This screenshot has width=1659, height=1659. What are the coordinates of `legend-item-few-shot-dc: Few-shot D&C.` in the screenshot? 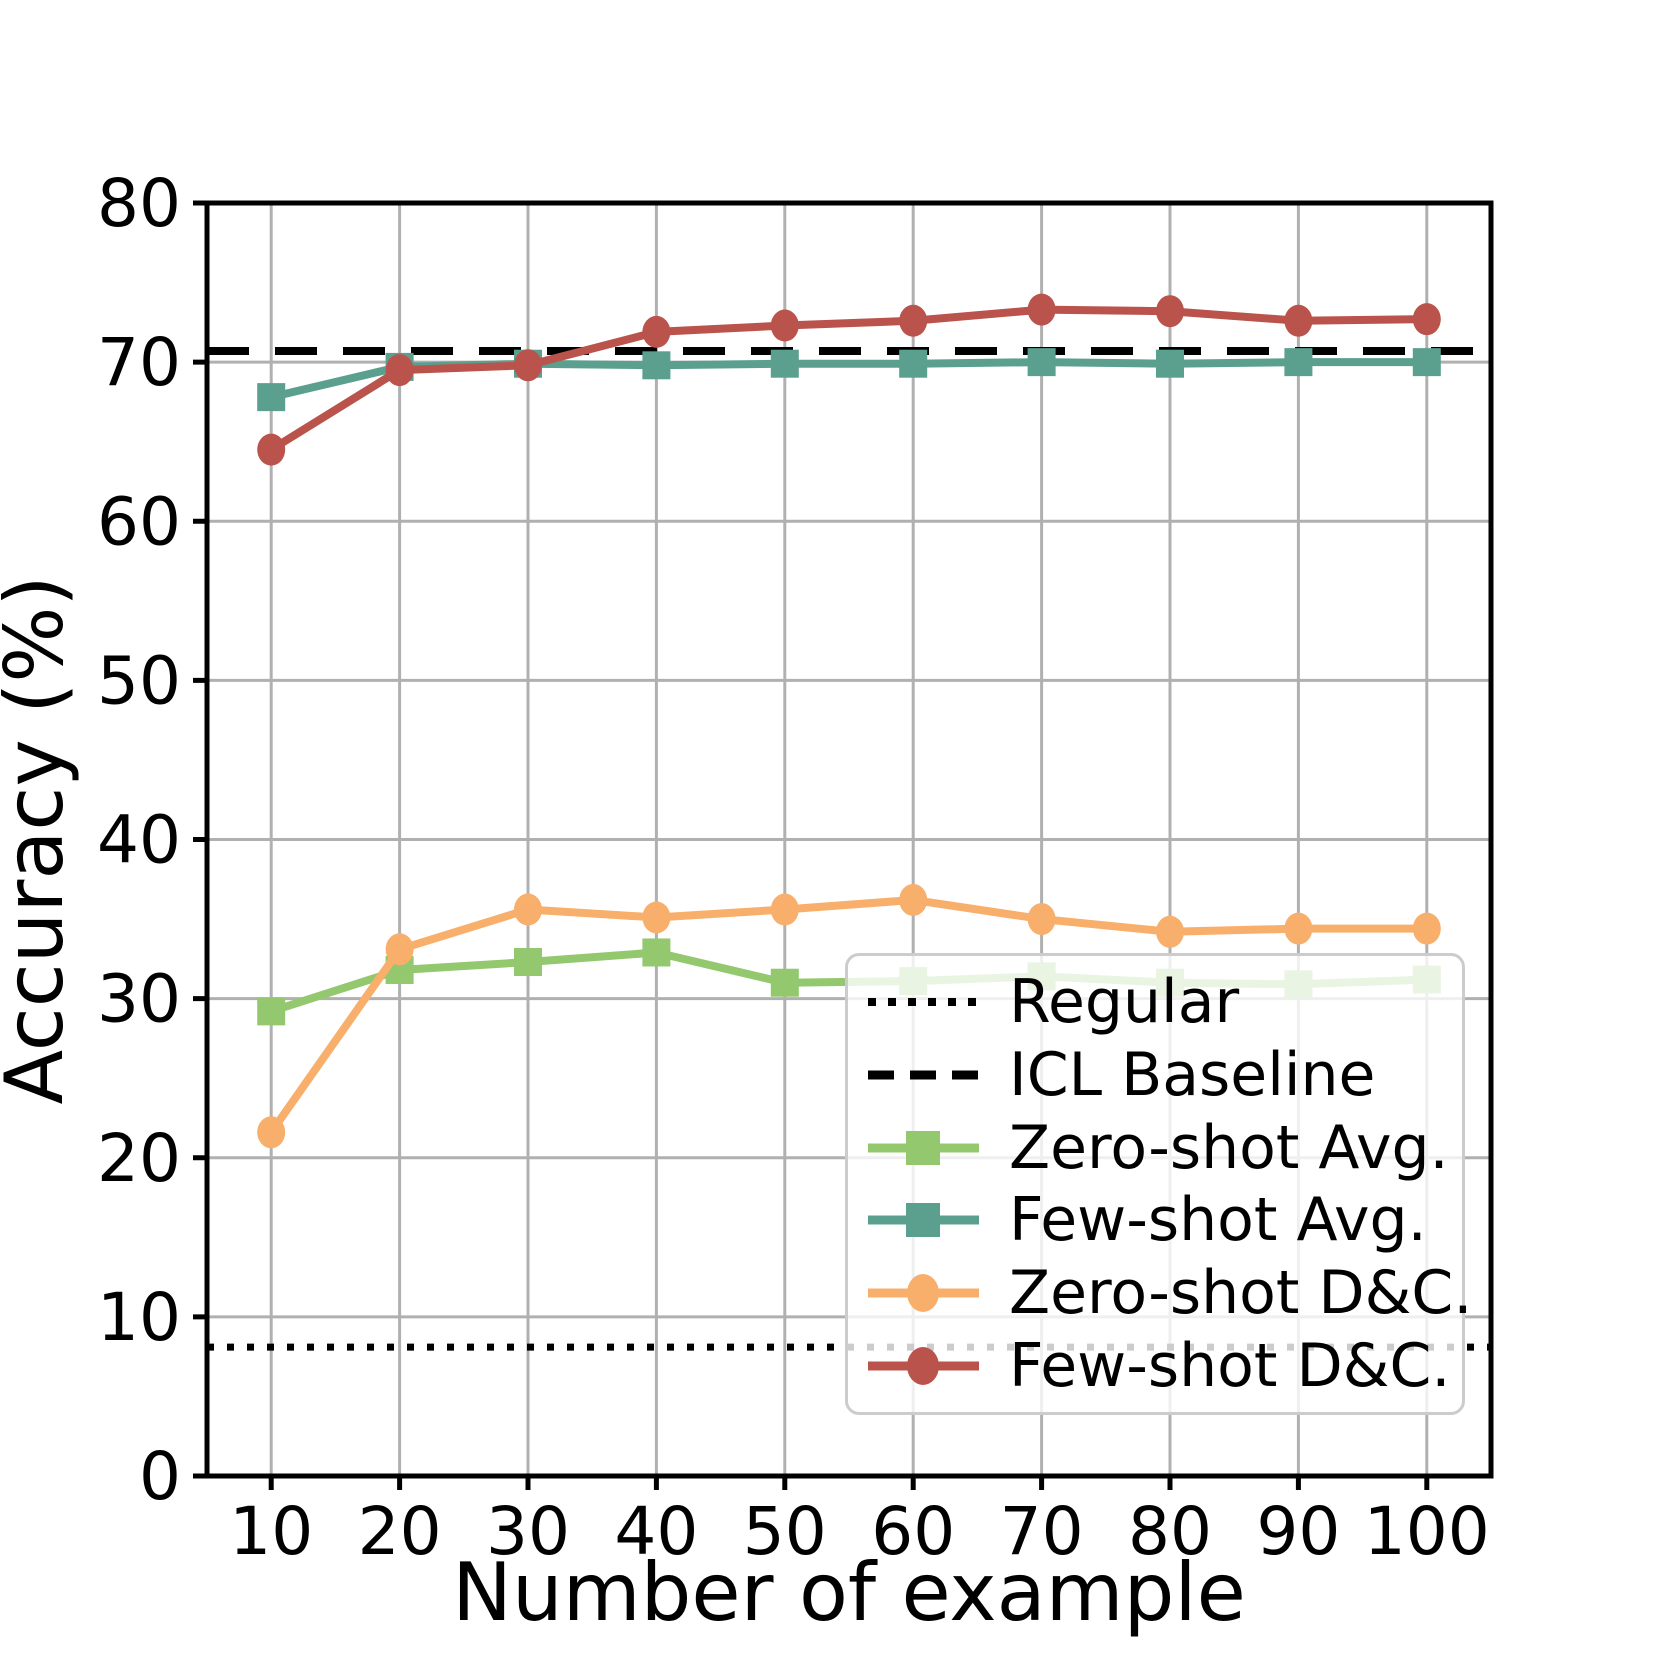 It's located at (1158, 1366).